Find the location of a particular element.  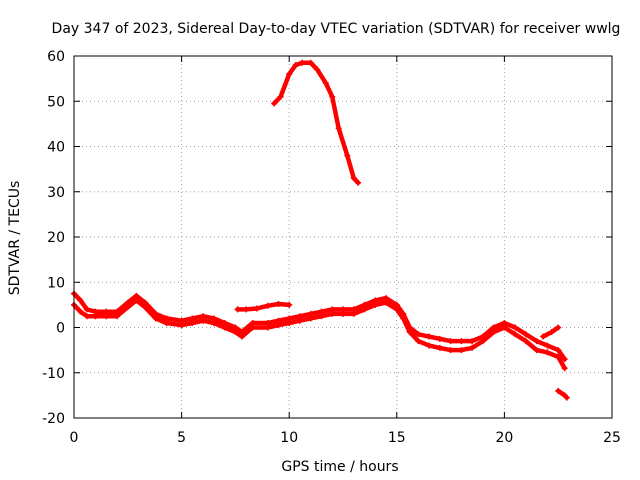

x-tick-label: 15 is located at coordinates (397, 438).